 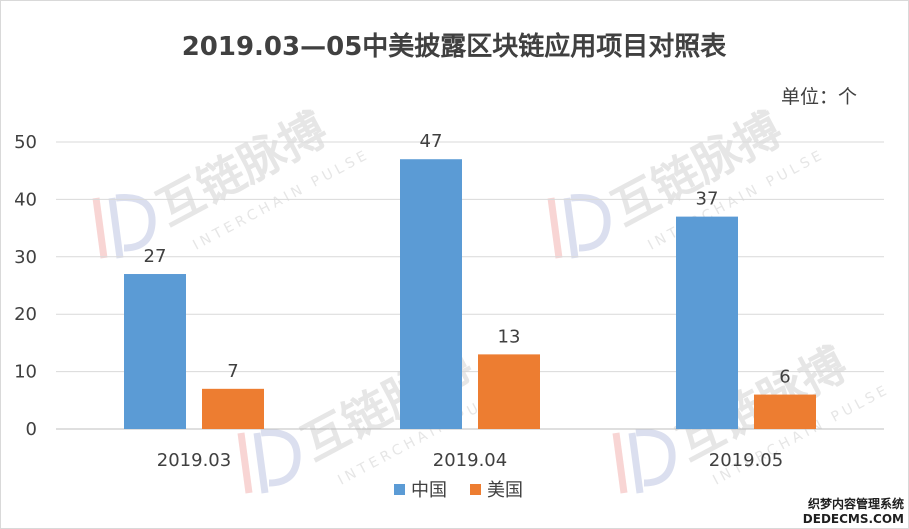 What do you see at coordinates (25, 372) in the screenshot?
I see `y-tick-label: 10` at bounding box center [25, 372].